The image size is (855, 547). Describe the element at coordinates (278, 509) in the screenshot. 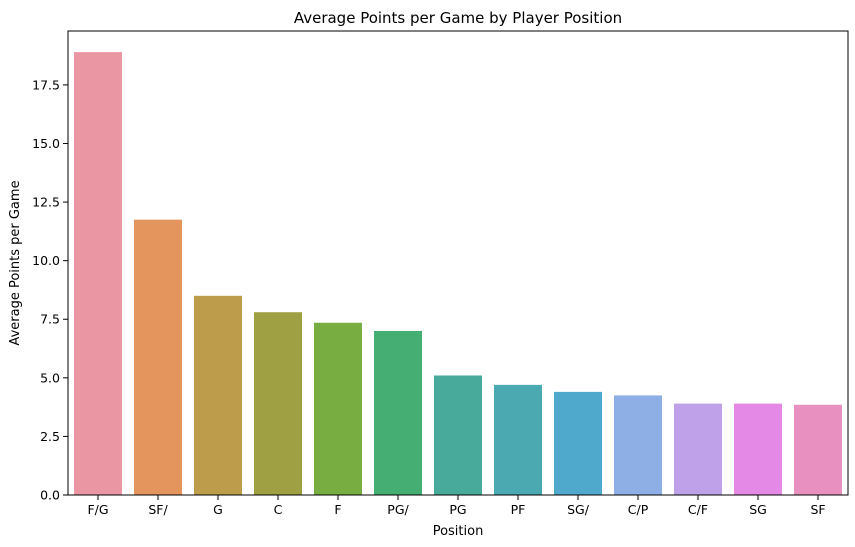

I see `x-tick-label: C` at that location.